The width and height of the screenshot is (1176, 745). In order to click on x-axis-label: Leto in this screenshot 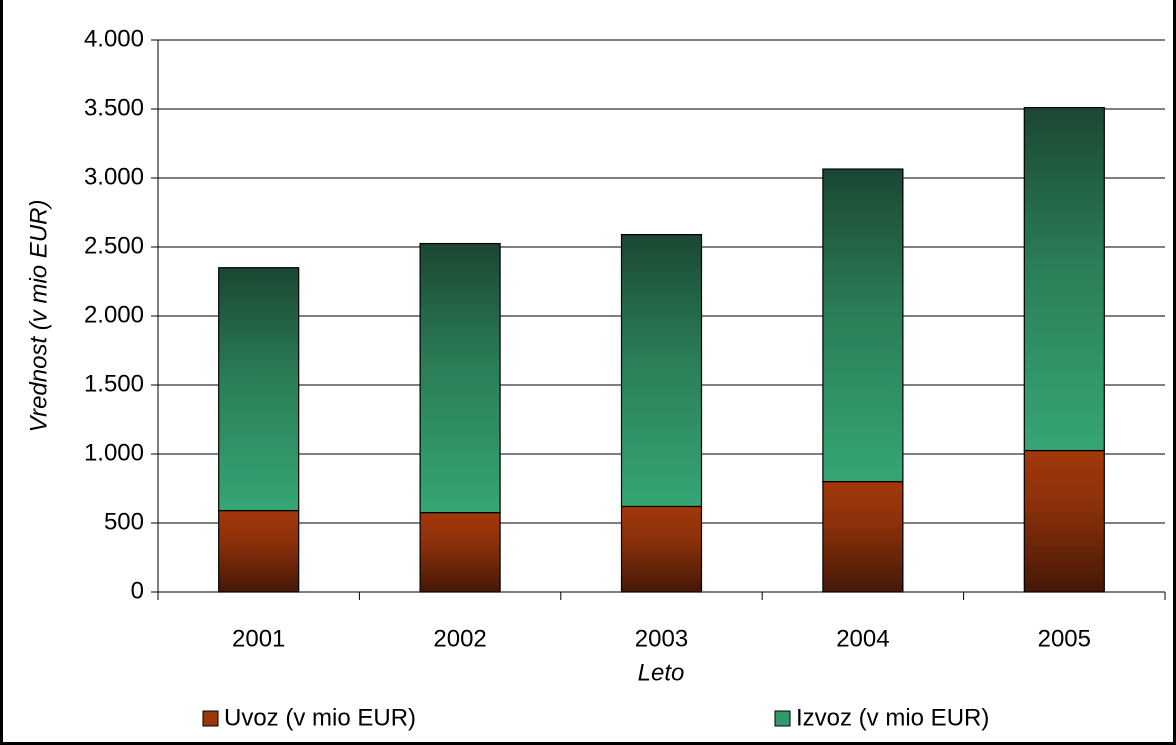, I will do `click(661, 672)`.